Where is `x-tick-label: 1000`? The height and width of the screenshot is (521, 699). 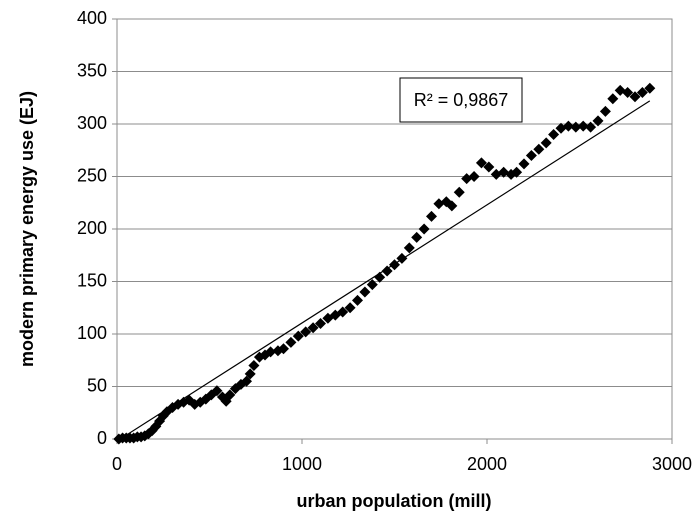
x-tick-label: 1000 is located at coordinates (302, 464).